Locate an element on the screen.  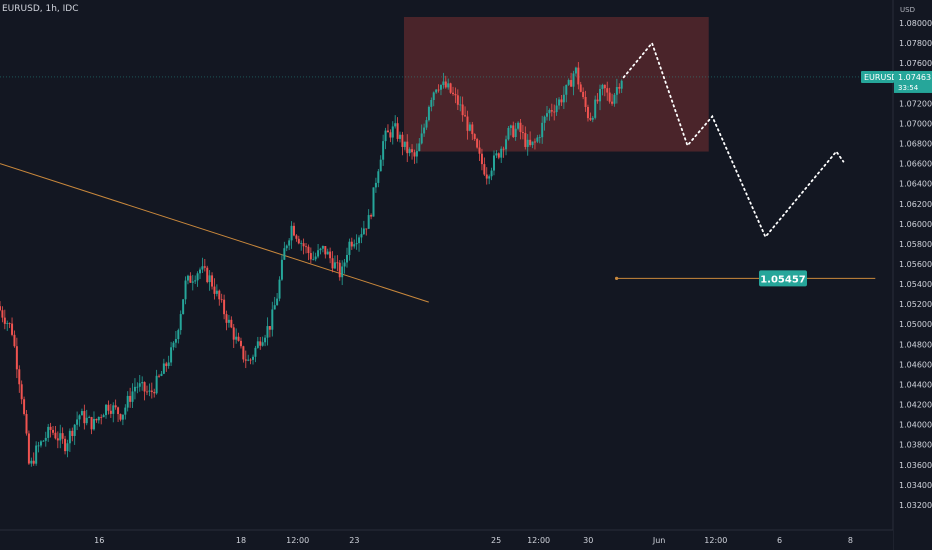
price-tick-label: 1.04000 is located at coordinates (915, 425).